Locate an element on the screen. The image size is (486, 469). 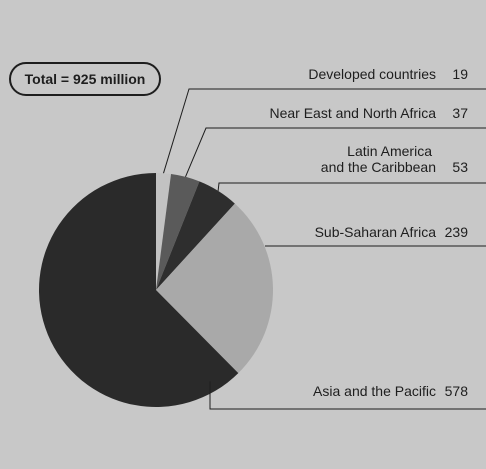
leader-line-developed-countries is located at coordinates (324, 131).